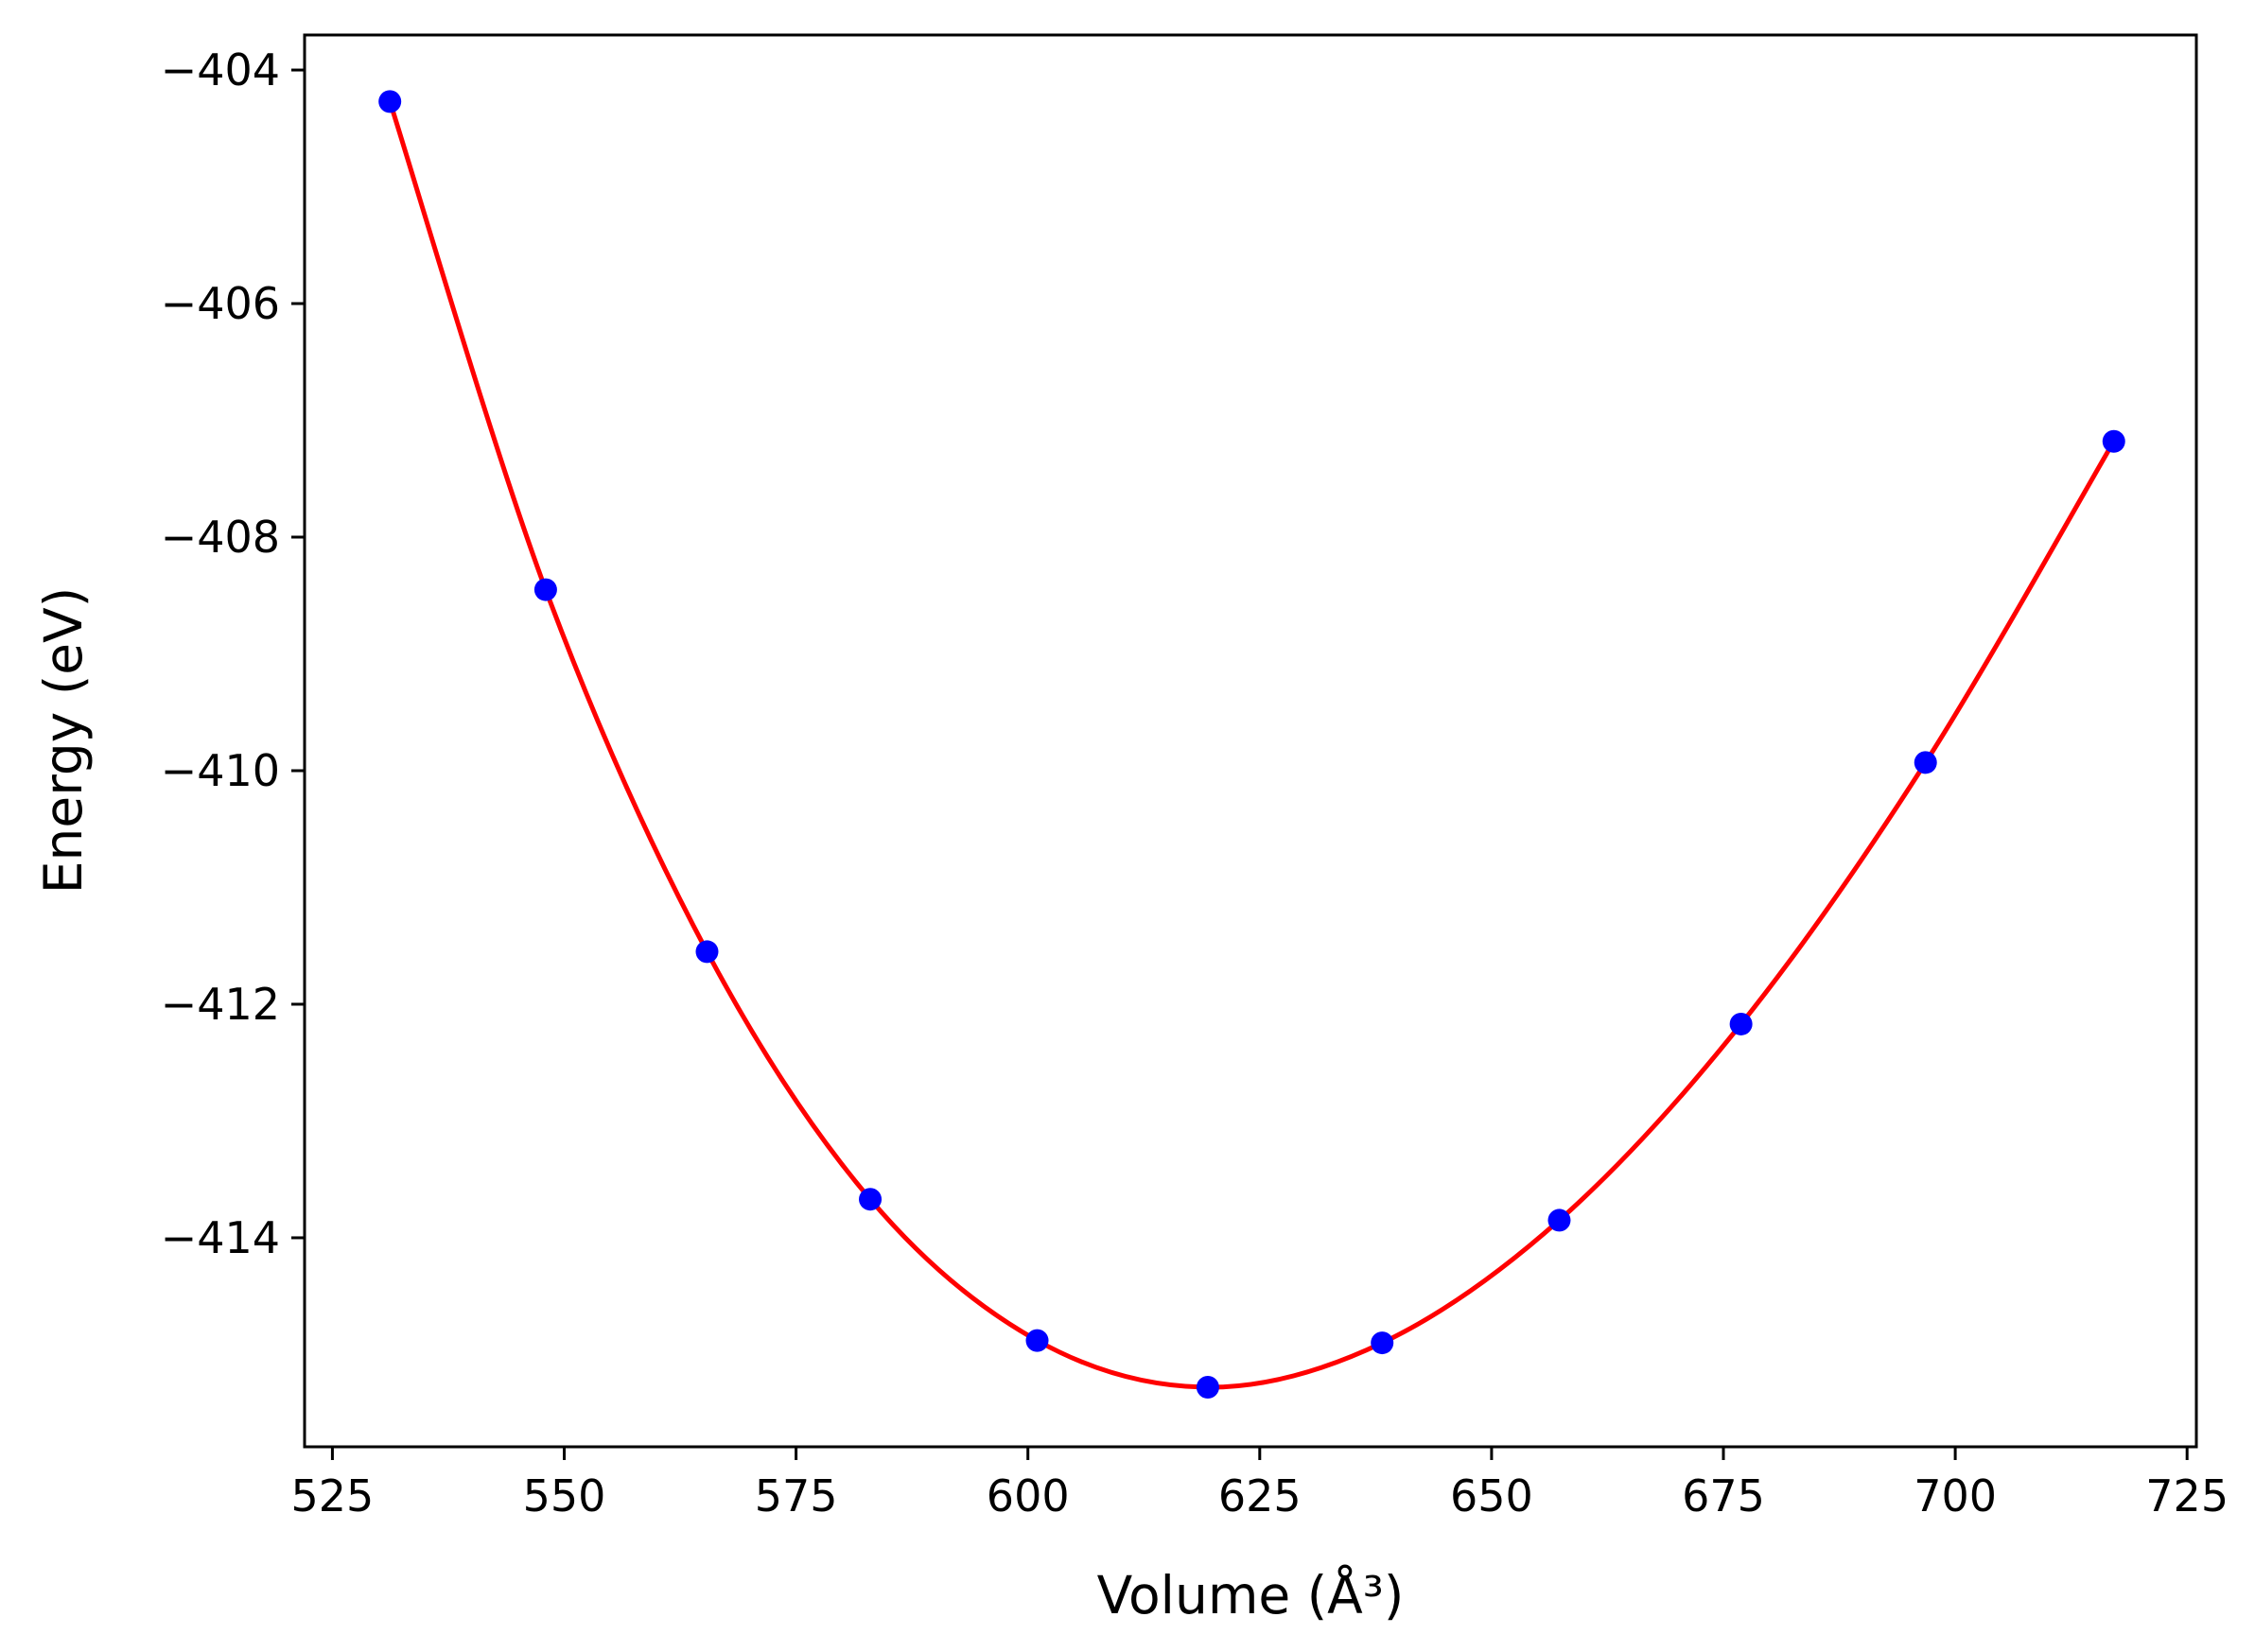 The height and width of the screenshot is (1652, 2255). I want to click on y-tick-label: −410, so click(220, 771).